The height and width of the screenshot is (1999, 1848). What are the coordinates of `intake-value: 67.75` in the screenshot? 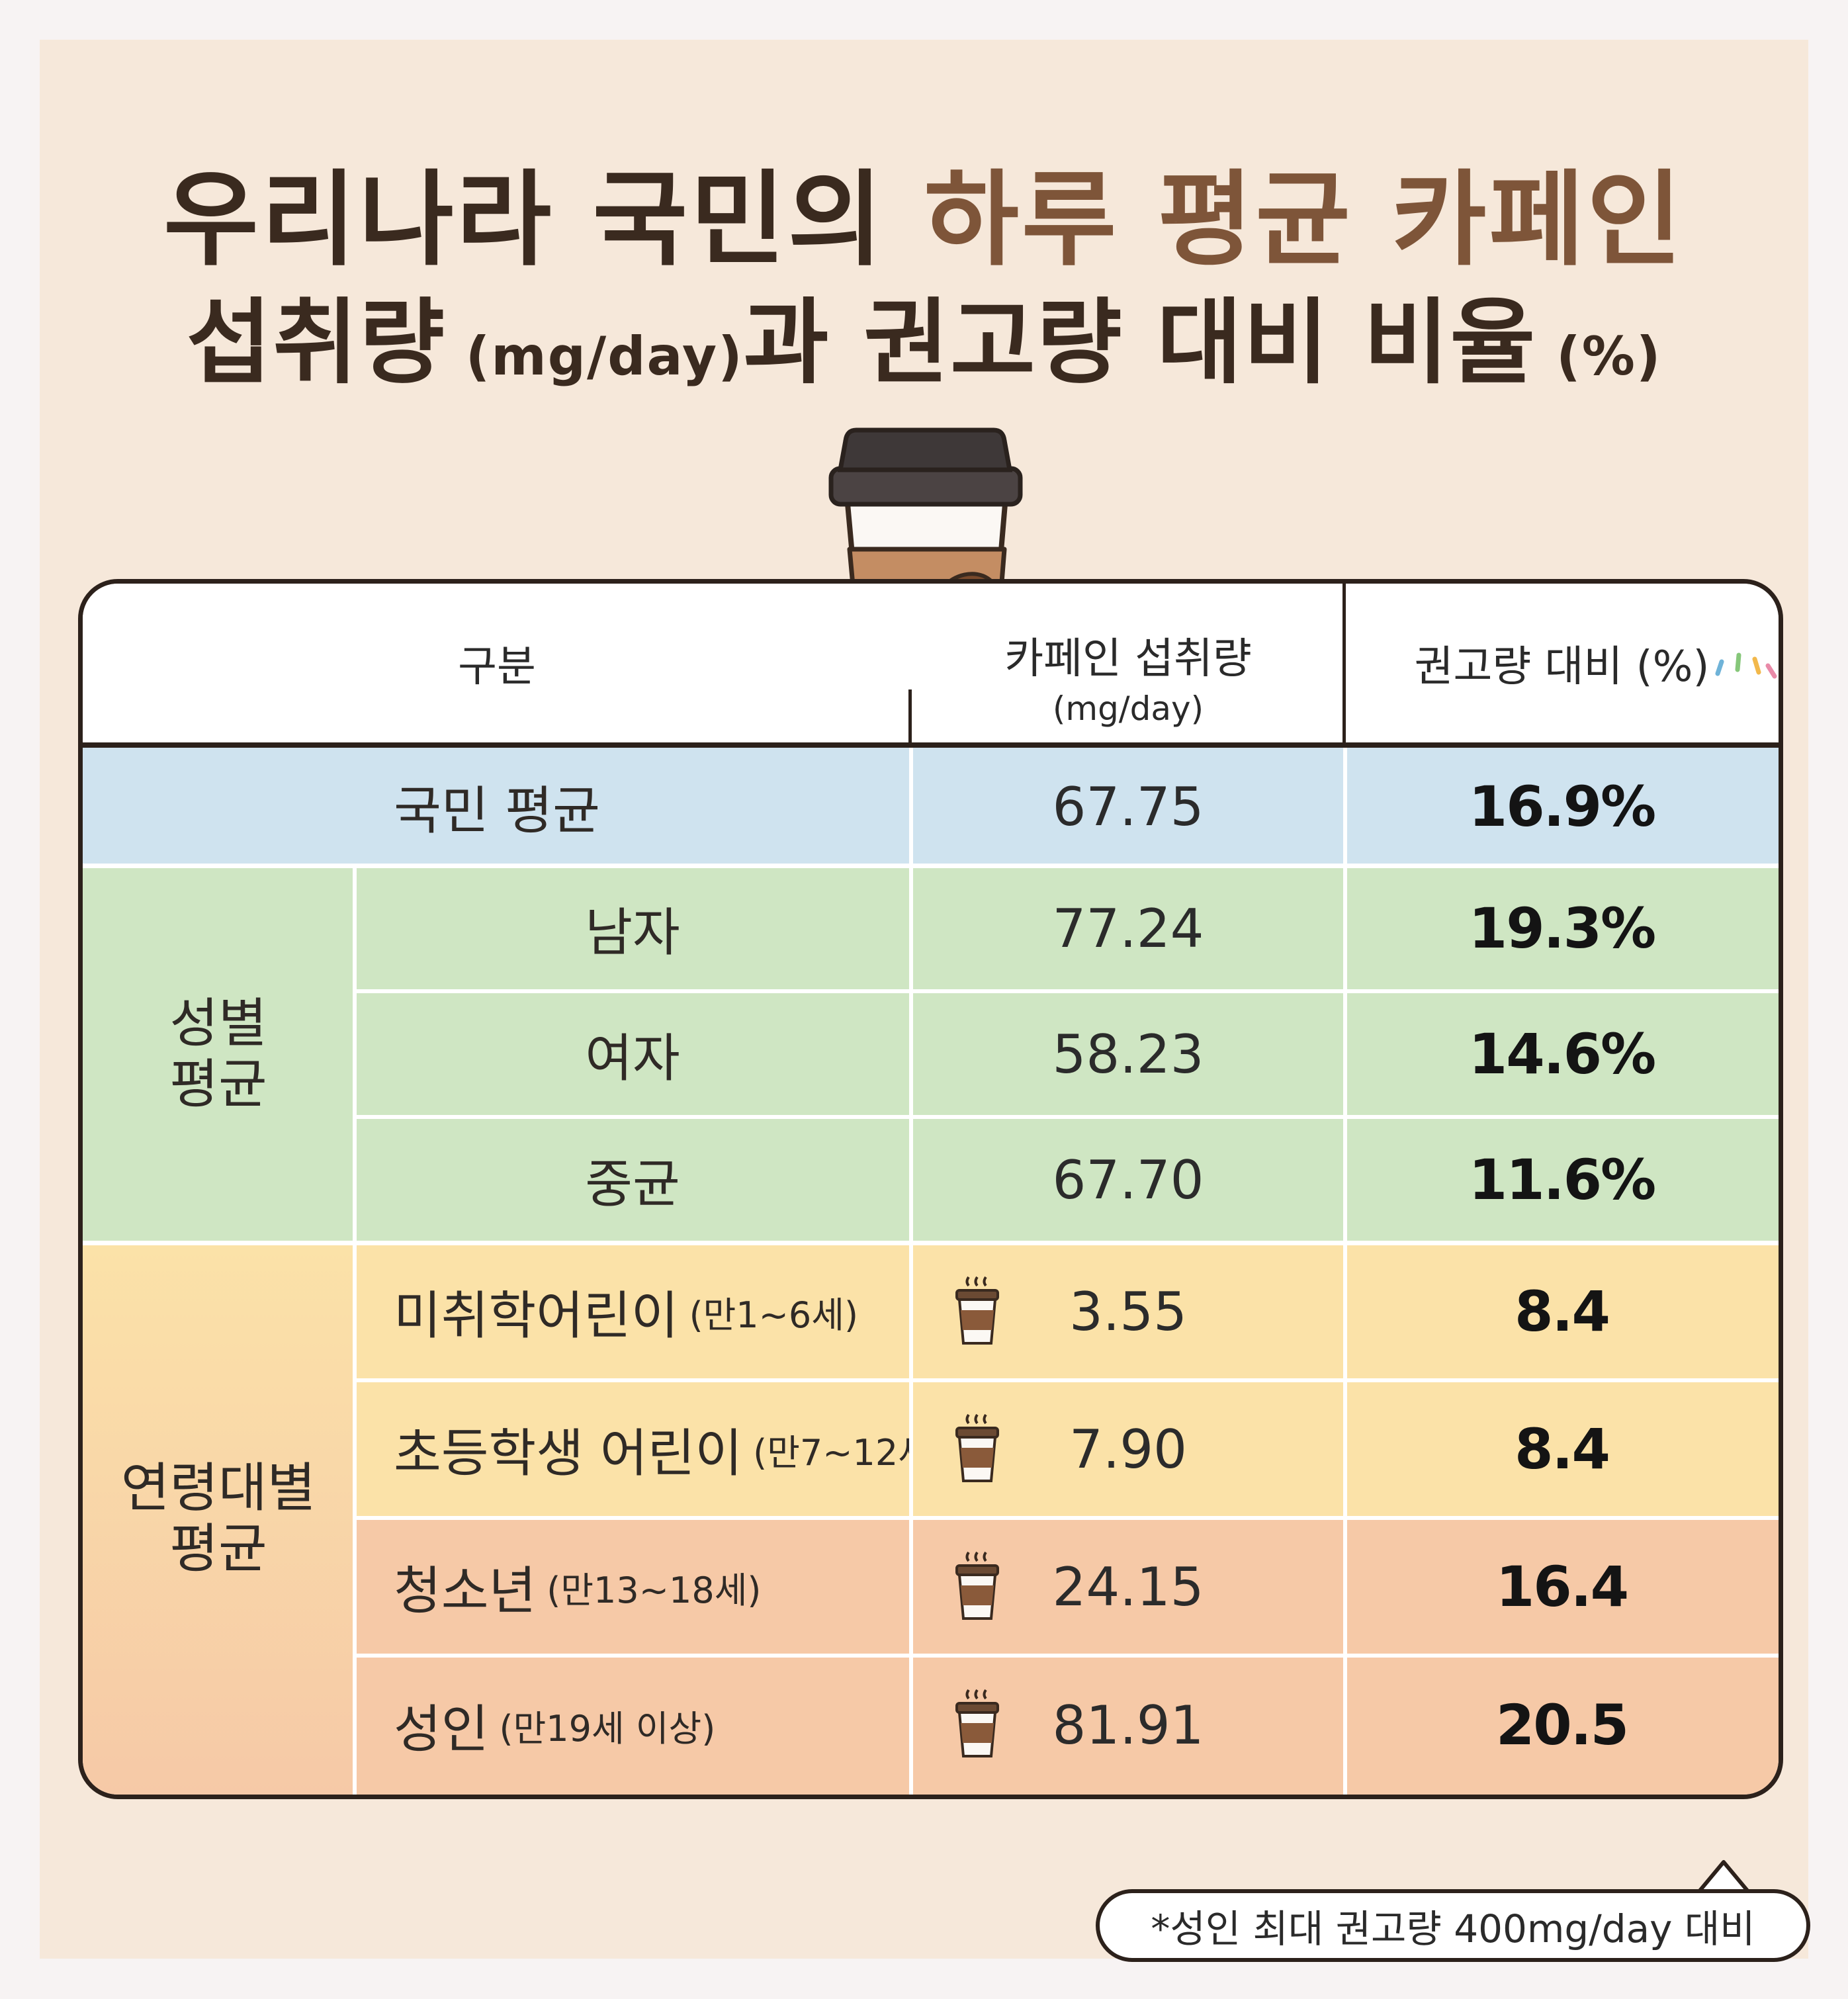 It's located at (1128, 807).